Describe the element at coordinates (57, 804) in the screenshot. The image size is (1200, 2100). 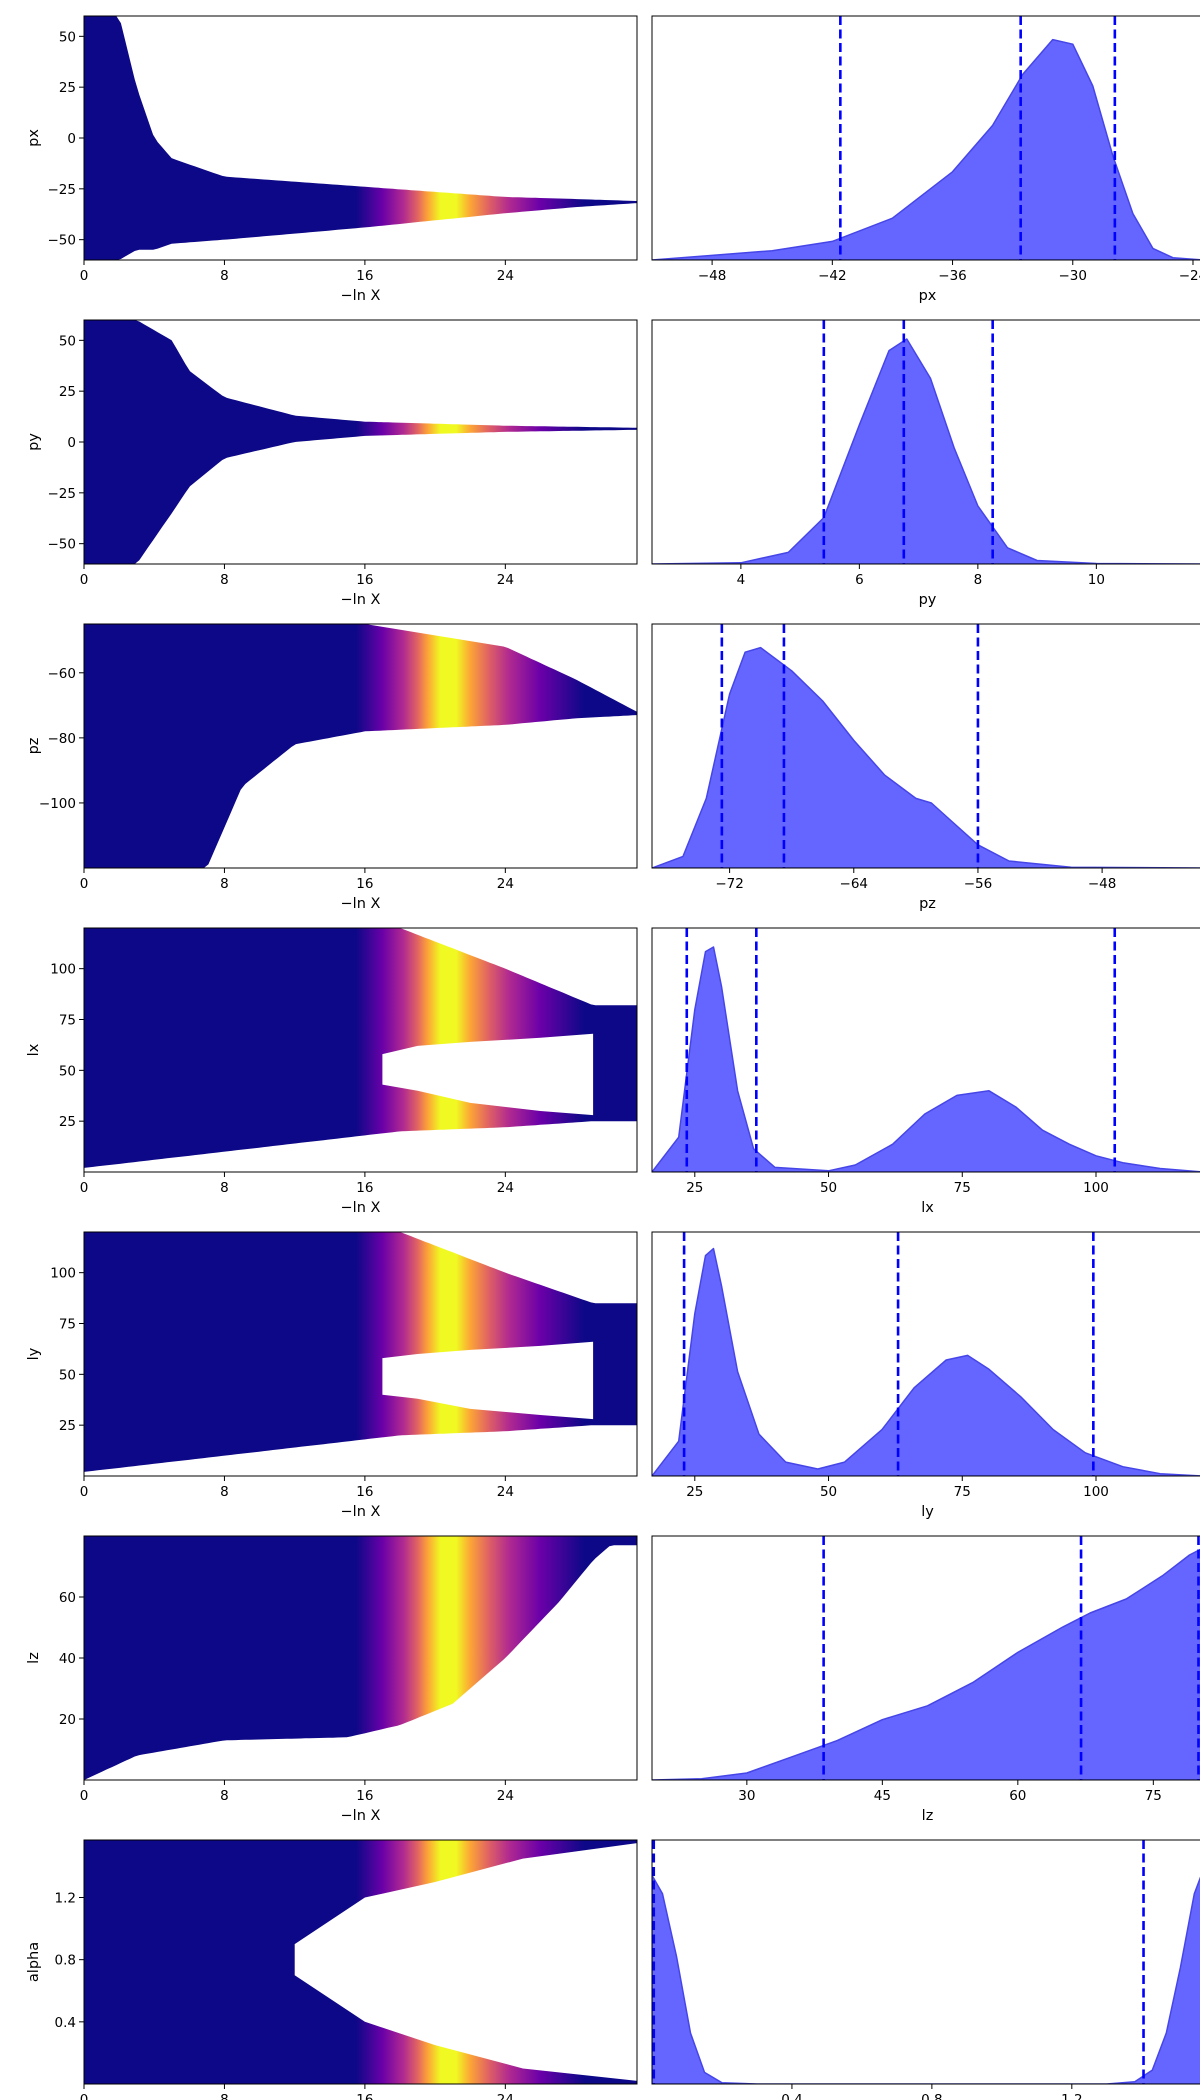
I see `y-tick-label: −100` at that location.